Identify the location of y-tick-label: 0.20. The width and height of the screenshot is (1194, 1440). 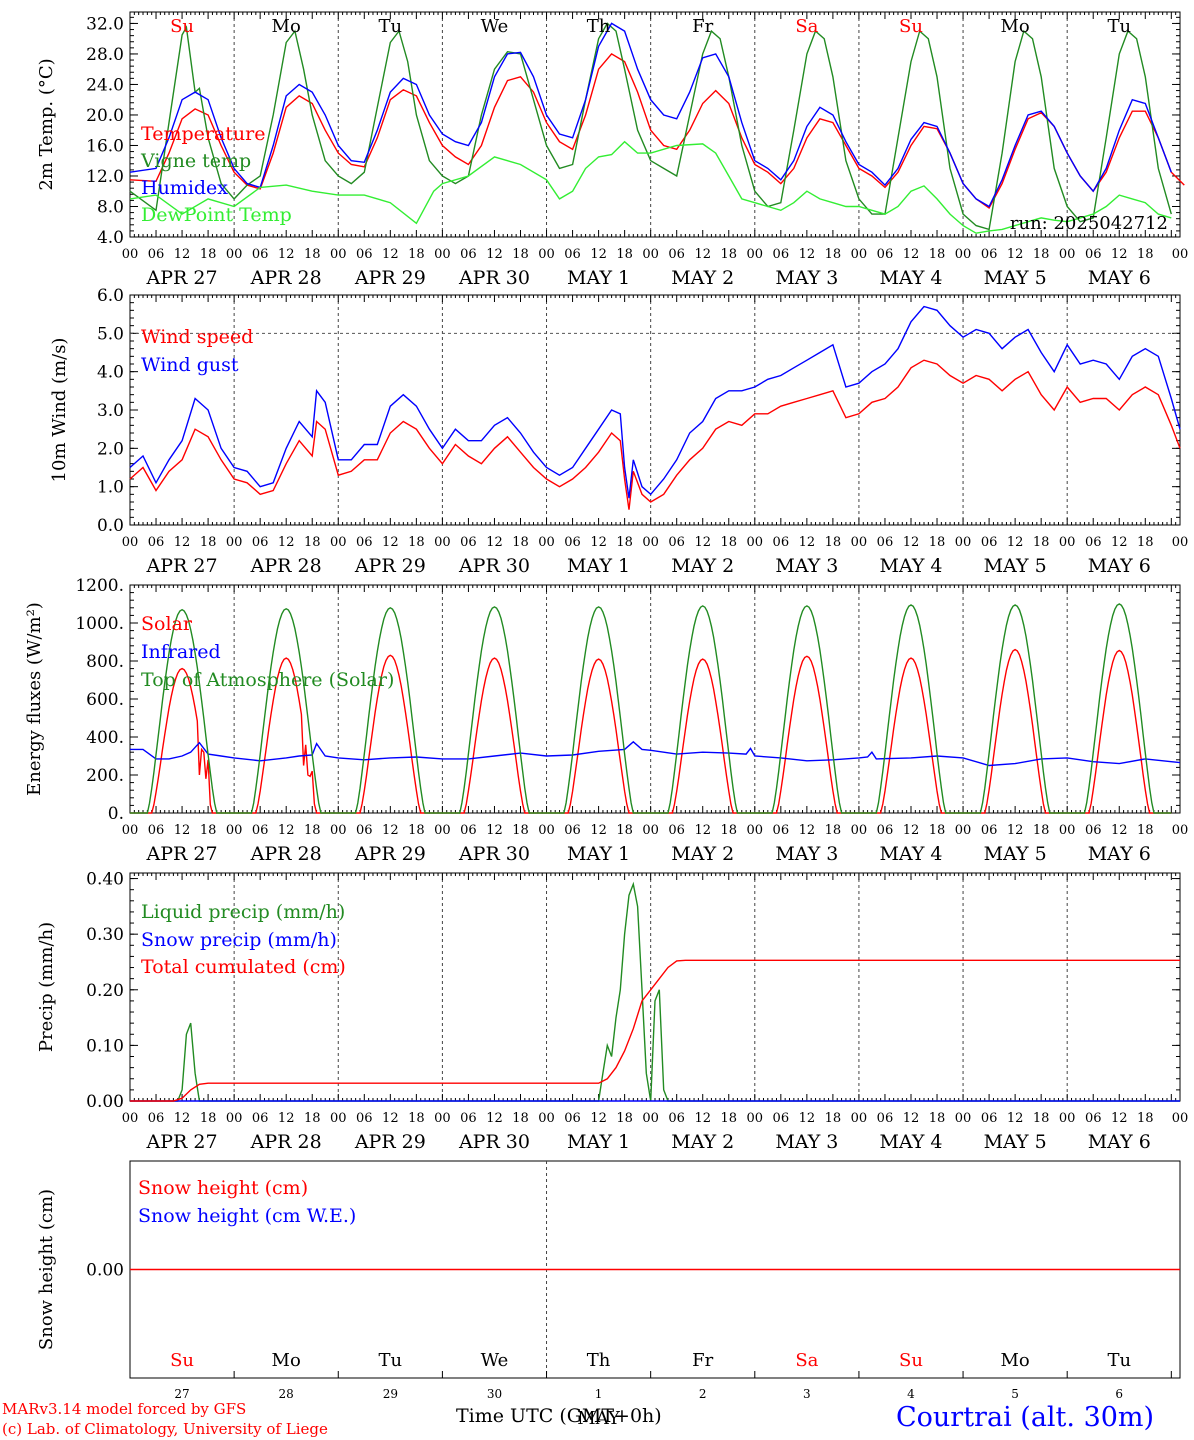
(105, 991).